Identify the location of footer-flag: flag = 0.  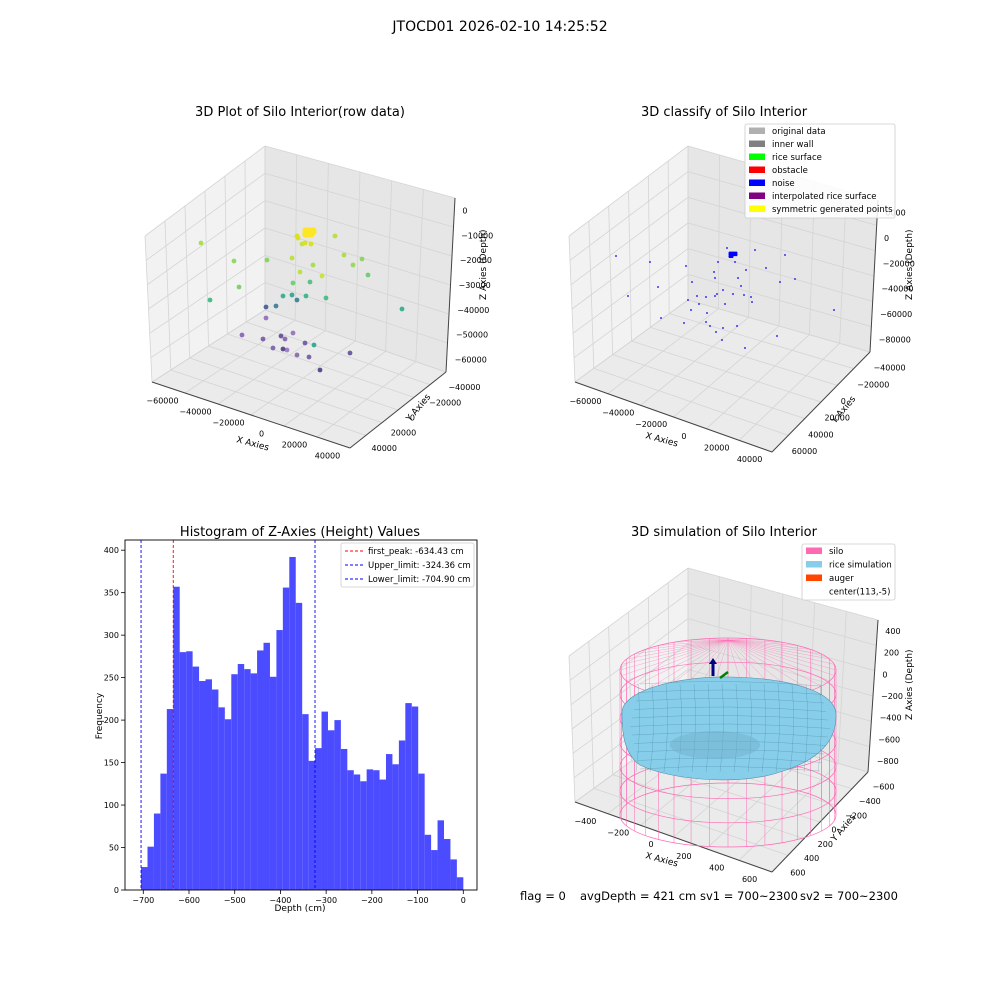
(543, 896).